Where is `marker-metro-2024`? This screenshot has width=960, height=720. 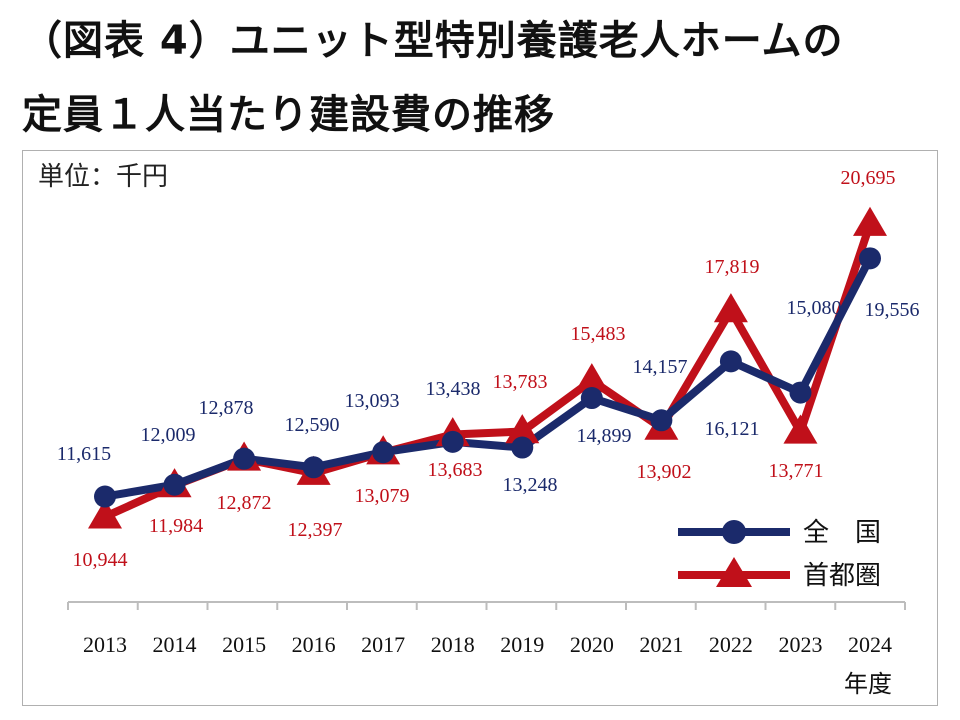
marker-metro-2024 is located at coordinates (870, 221).